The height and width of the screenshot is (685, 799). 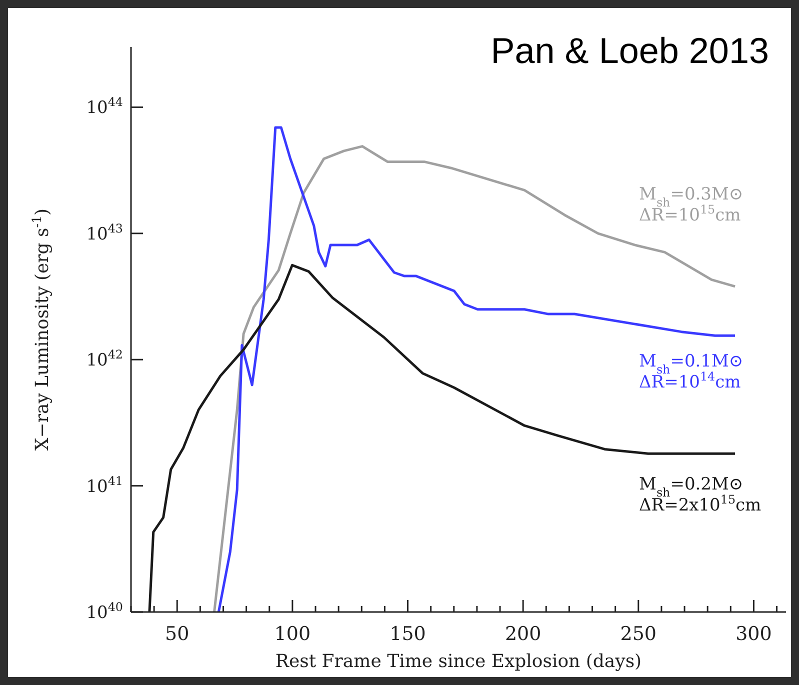 What do you see at coordinates (104, 485) in the screenshot?
I see `y-tick-label: 10$^{41}$` at bounding box center [104, 485].